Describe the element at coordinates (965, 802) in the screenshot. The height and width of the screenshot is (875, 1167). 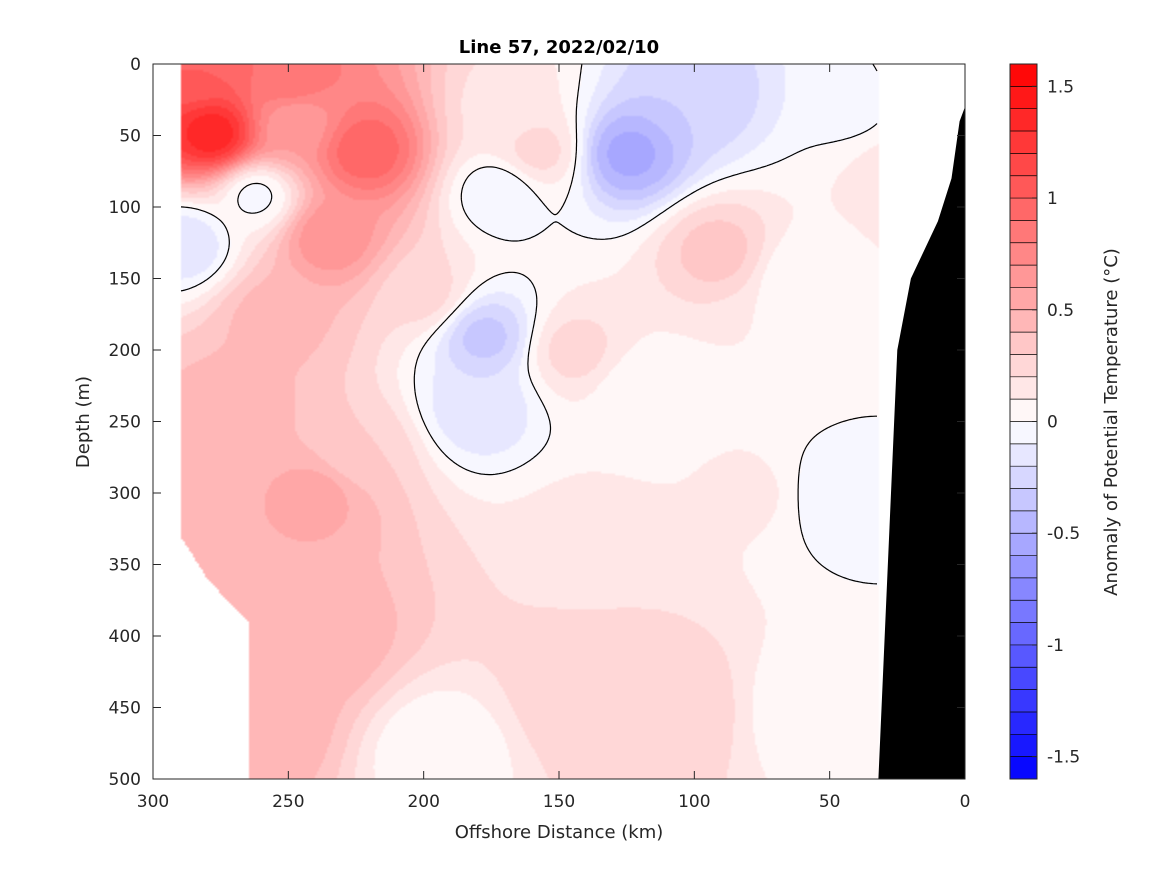
I see `x-tick-label: 0` at that location.